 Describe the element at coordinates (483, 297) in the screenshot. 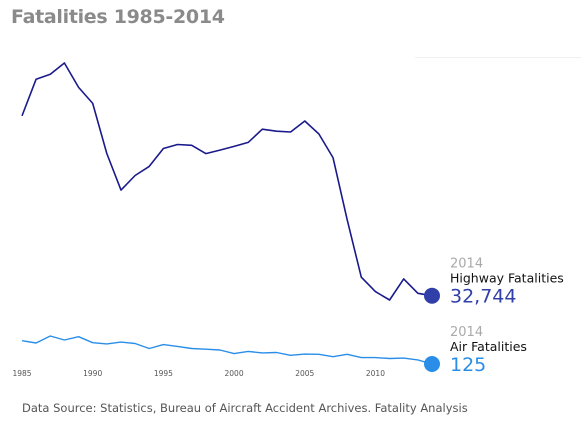

I see `highway-fatalities-value-label: 32,744` at that location.